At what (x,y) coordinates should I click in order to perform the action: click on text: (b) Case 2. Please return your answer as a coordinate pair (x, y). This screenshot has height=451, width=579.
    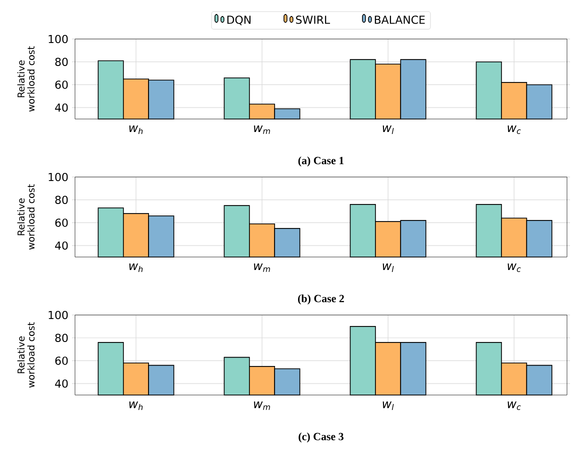
    Looking at the image, I should click on (321, 299).